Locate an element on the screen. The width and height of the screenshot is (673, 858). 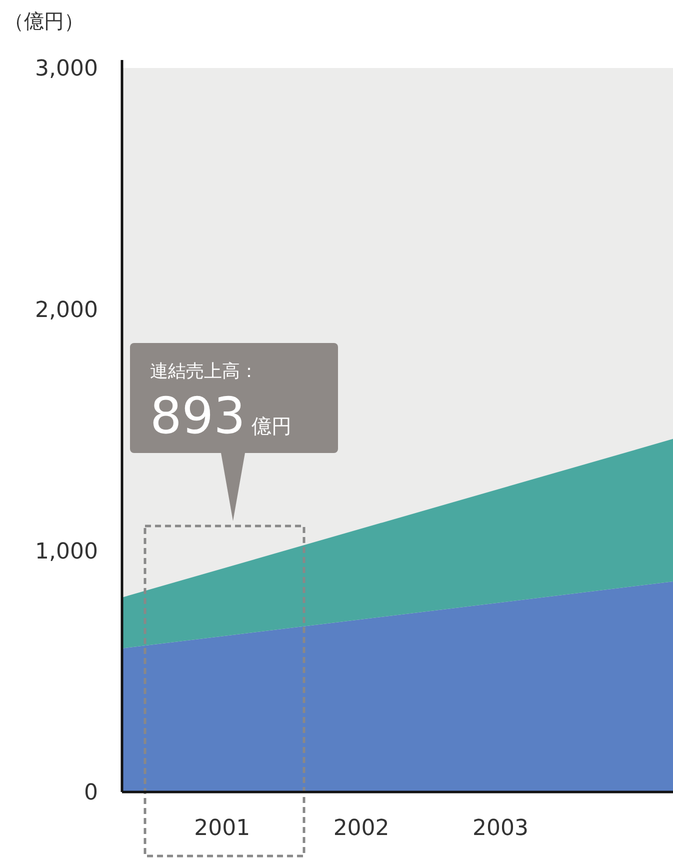
y-tick-label: 3,000 is located at coordinates (66, 69).